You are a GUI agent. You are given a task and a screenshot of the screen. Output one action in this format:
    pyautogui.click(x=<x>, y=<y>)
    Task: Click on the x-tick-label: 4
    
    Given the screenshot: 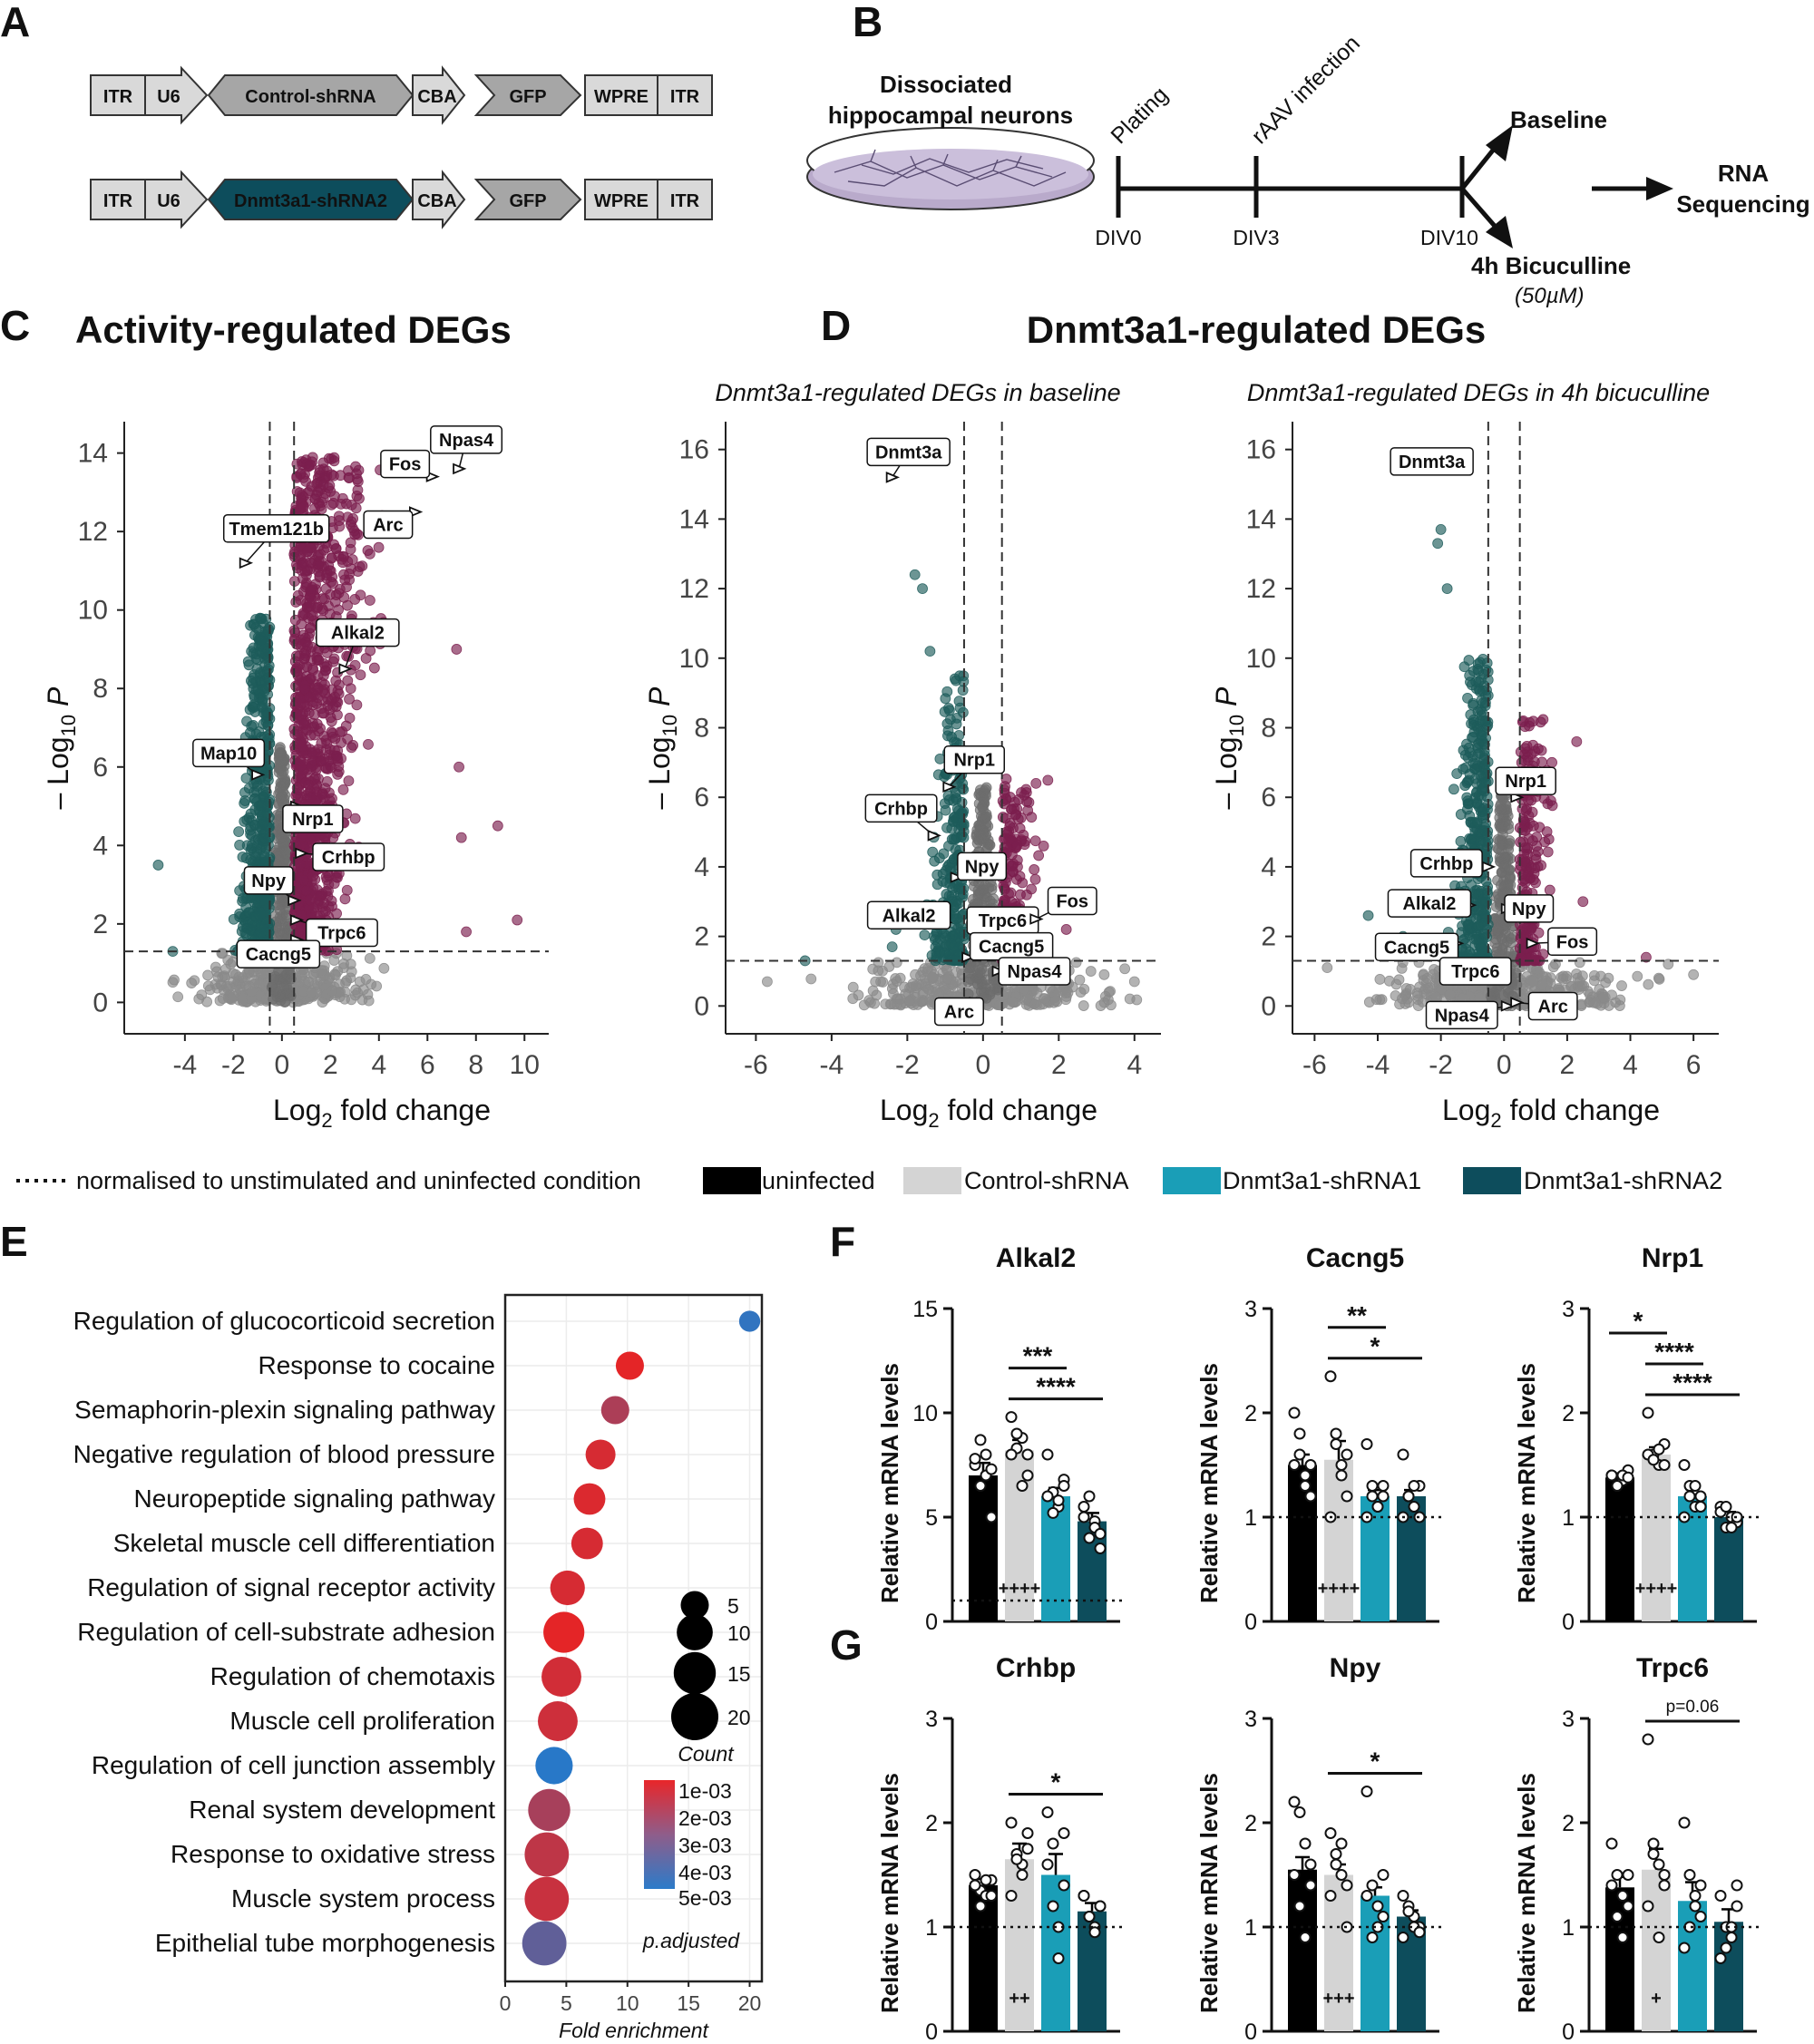 What is the action you would take?
    pyautogui.click(x=379, y=1065)
    